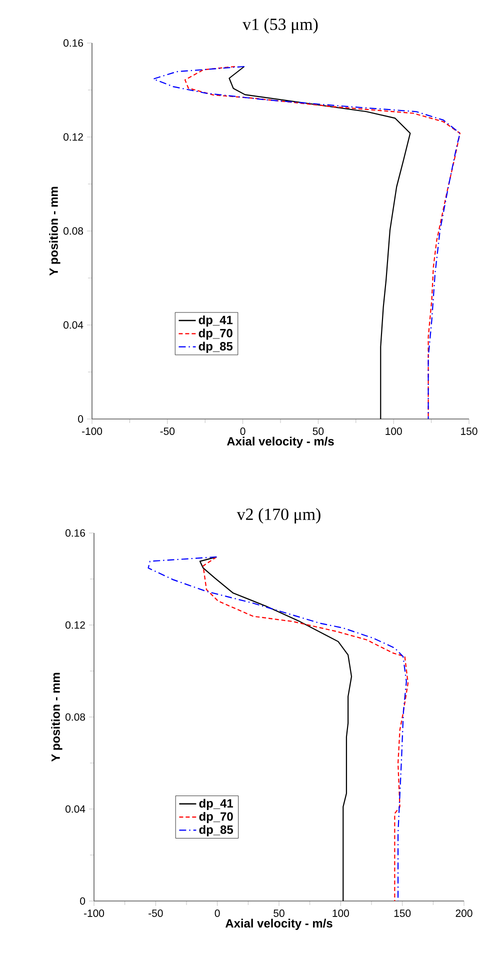  What do you see at coordinates (464, 913) in the screenshot?
I see `x-tick-label: 200` at bounding box center [464, 913].